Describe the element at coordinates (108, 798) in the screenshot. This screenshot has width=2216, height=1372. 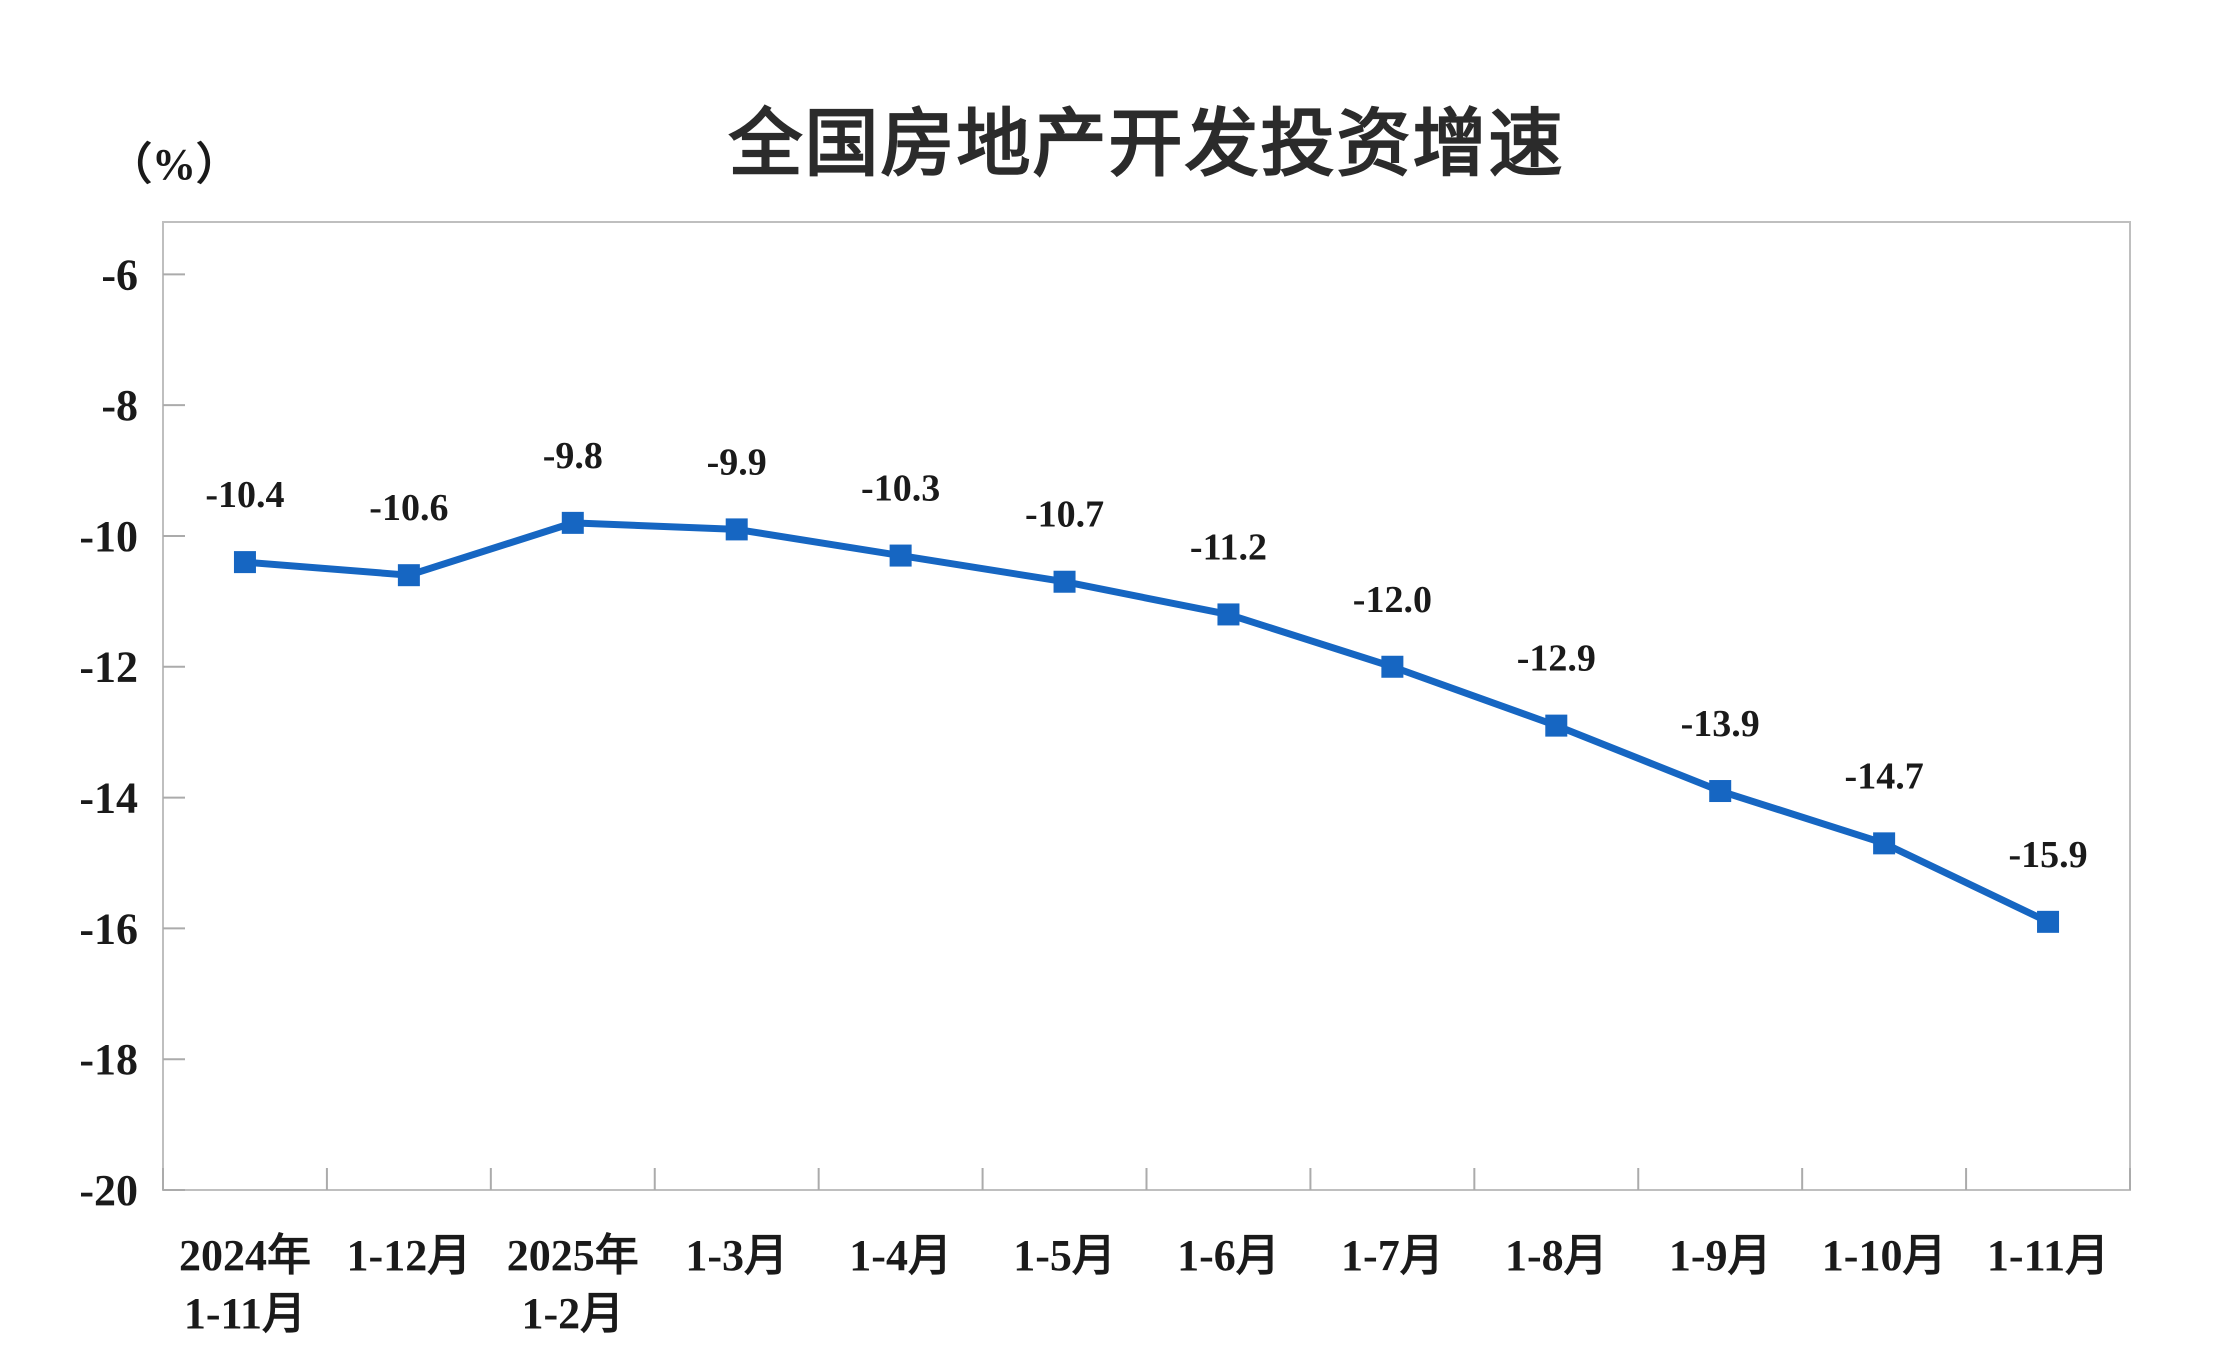
I see `y-axis-tick-label: -14` at that location.